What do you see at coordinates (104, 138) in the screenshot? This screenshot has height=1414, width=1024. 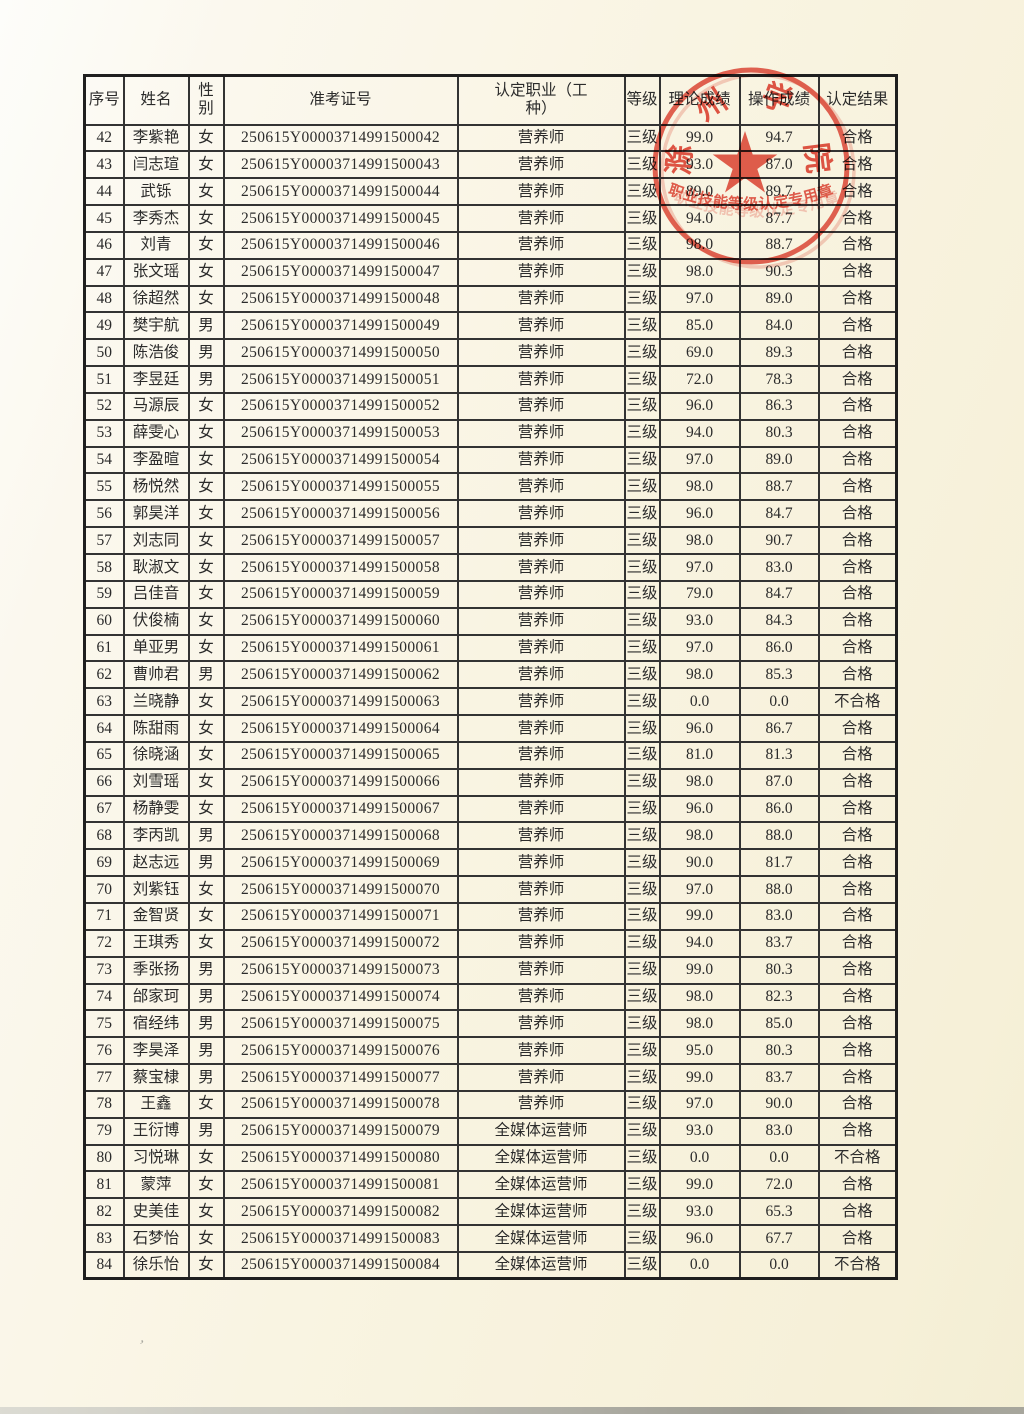 I see `cell-serial-number: 42` at bounding box center [104, 138].